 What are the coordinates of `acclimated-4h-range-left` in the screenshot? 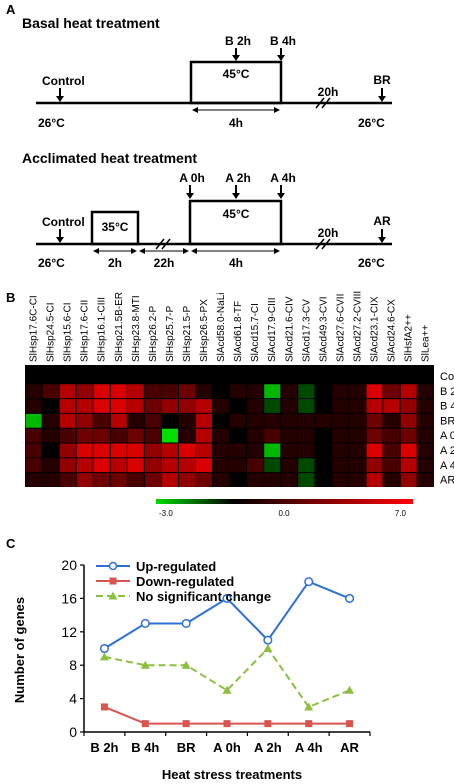 It's located at (194, 251).